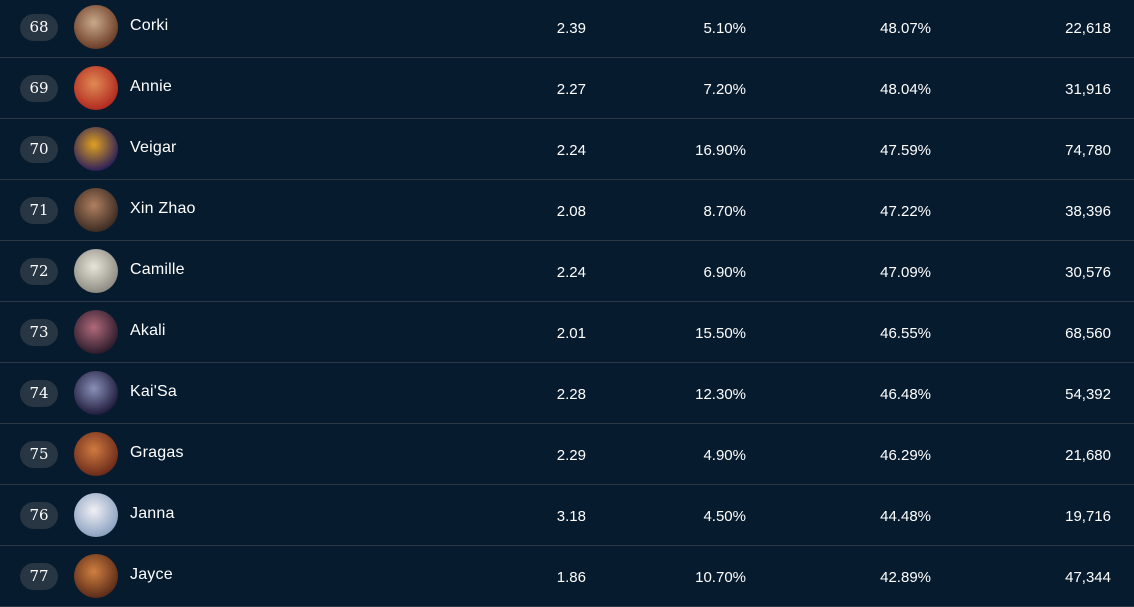 The height and width of the screenshot is (607, 1134). I want to click on champion-name: Kai'Sa, so click(153, 391).